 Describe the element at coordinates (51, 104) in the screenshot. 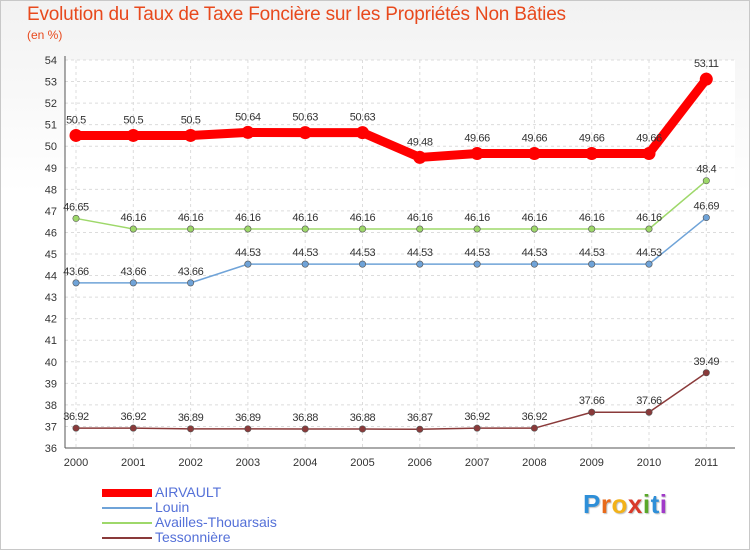

I see `y-tick-label: 52` at that location.